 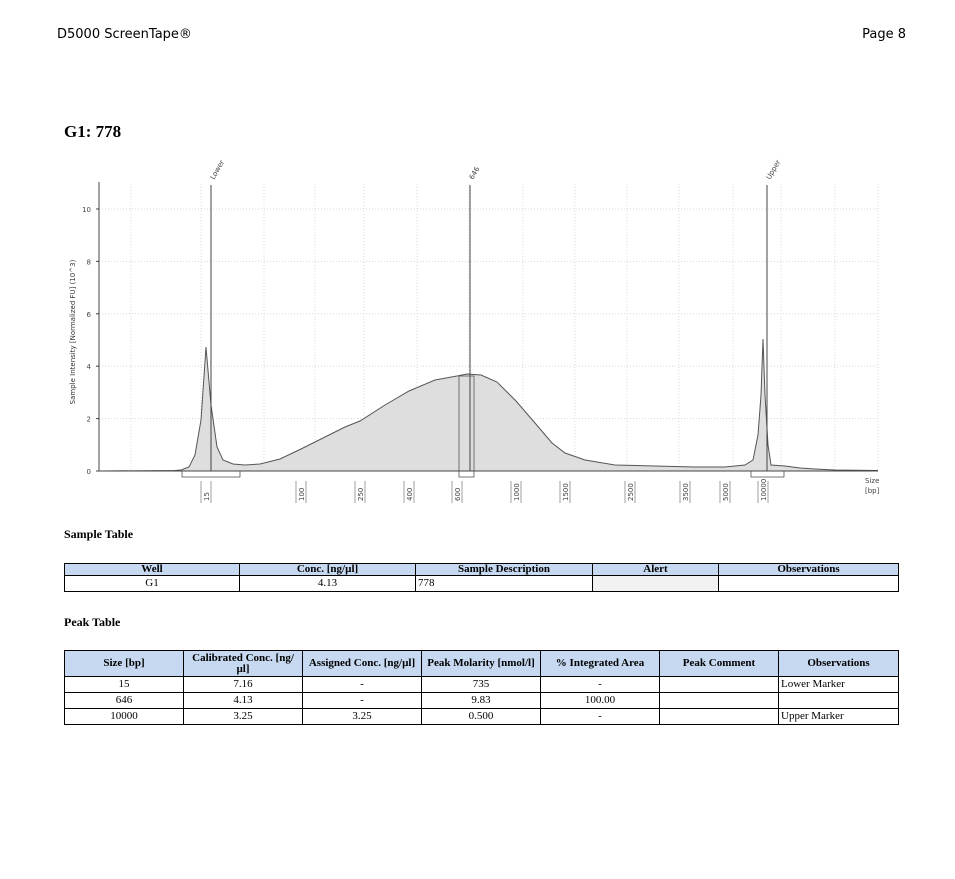 I want to click on y-tick-label: 0, so click(x=89, y=472).